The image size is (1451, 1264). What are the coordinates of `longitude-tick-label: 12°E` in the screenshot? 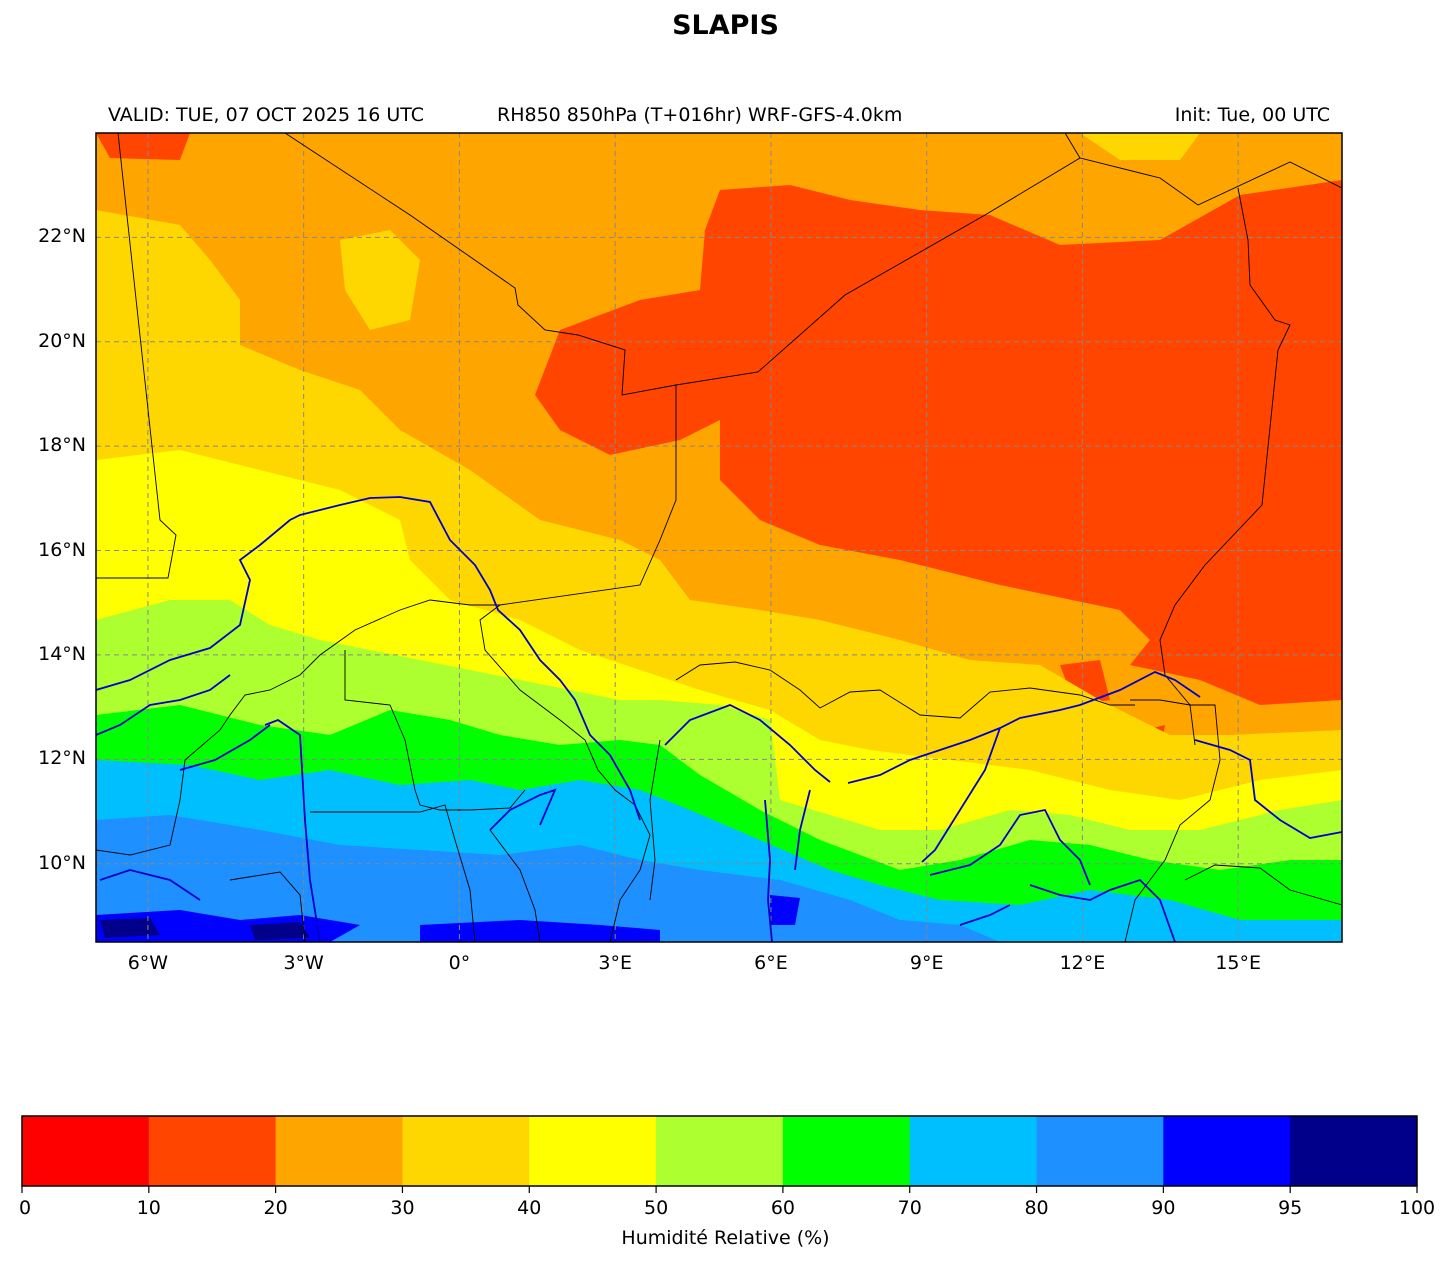 It's located at (1082, 963).